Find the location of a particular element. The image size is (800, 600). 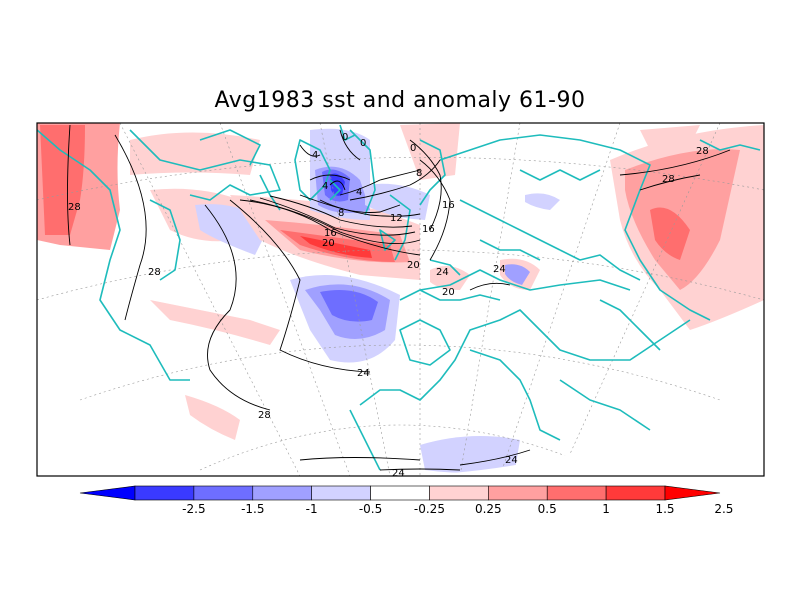

colorbar-tick-label: 1 is located at coordinates (606, 509).